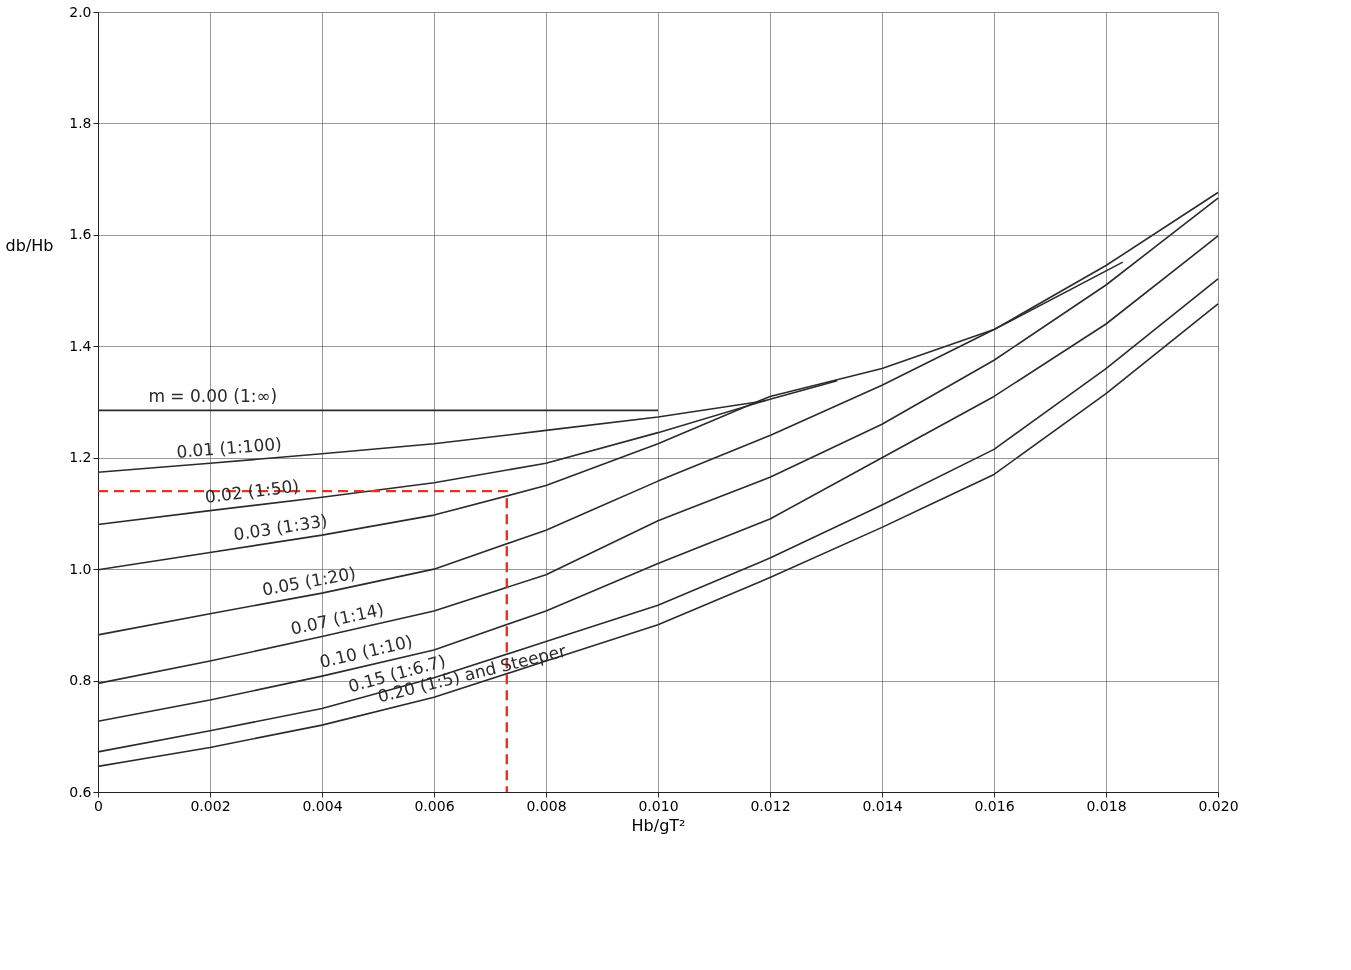 The height and width of the screenshot is (970, 1351). What do you see at coordinates (80, 345) in the screenshot?
I see `y-tick-label: 1.4` at bounding box center [80, 345].